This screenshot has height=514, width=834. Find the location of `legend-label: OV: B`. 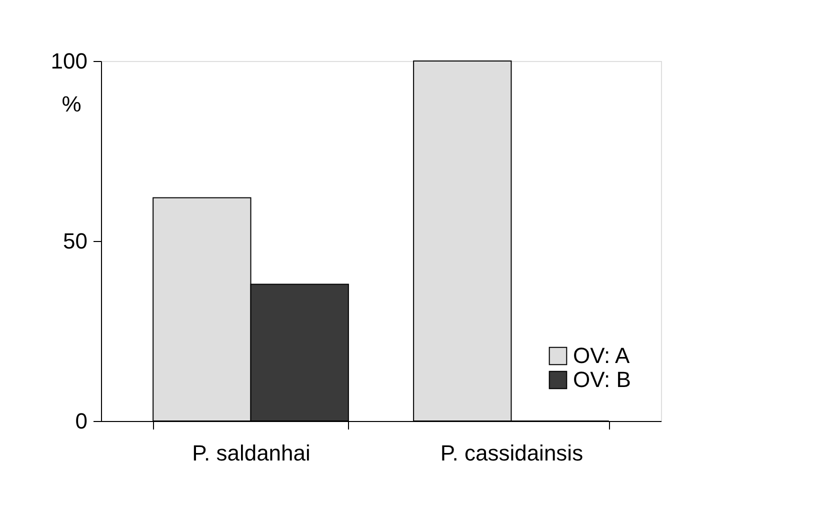

legend-label: OV: B is located at coordinates (602, 379).